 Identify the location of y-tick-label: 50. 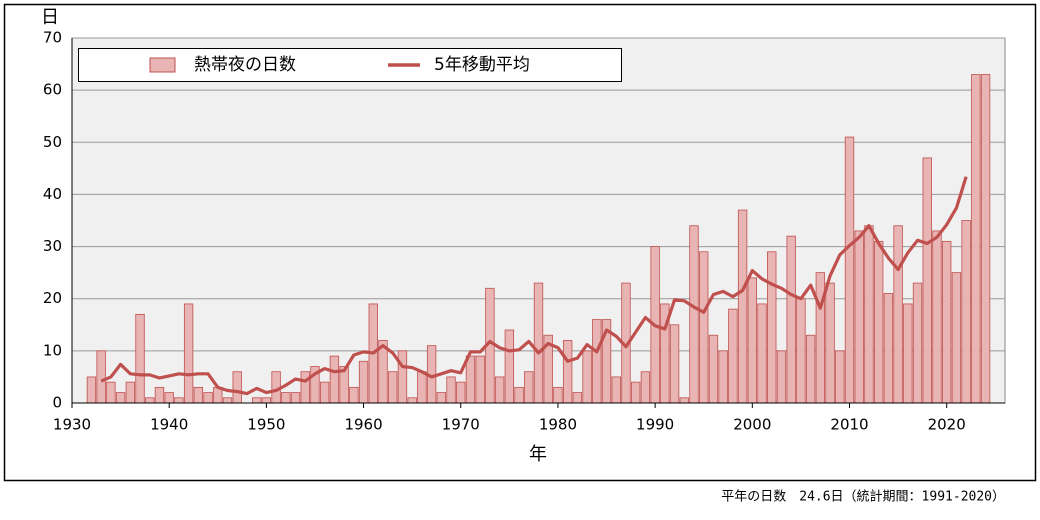
(52, 142).